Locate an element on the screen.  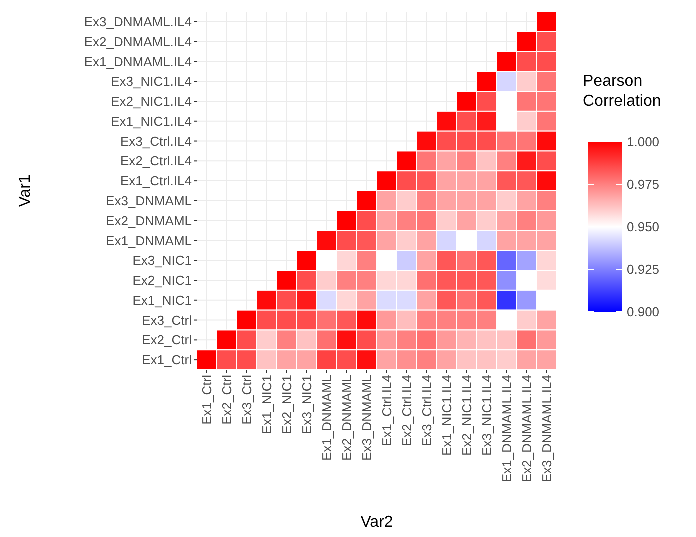
color-bar-label: 0.925 is located at coordinates (643, 270).